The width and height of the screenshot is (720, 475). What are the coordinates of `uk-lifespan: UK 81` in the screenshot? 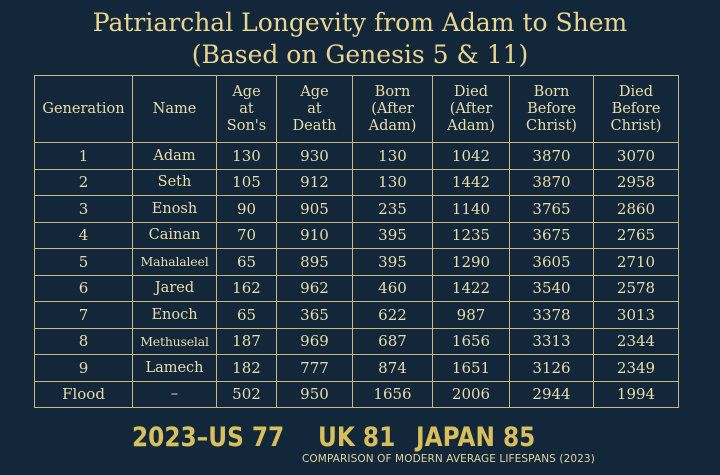 It's located at (357, 437).